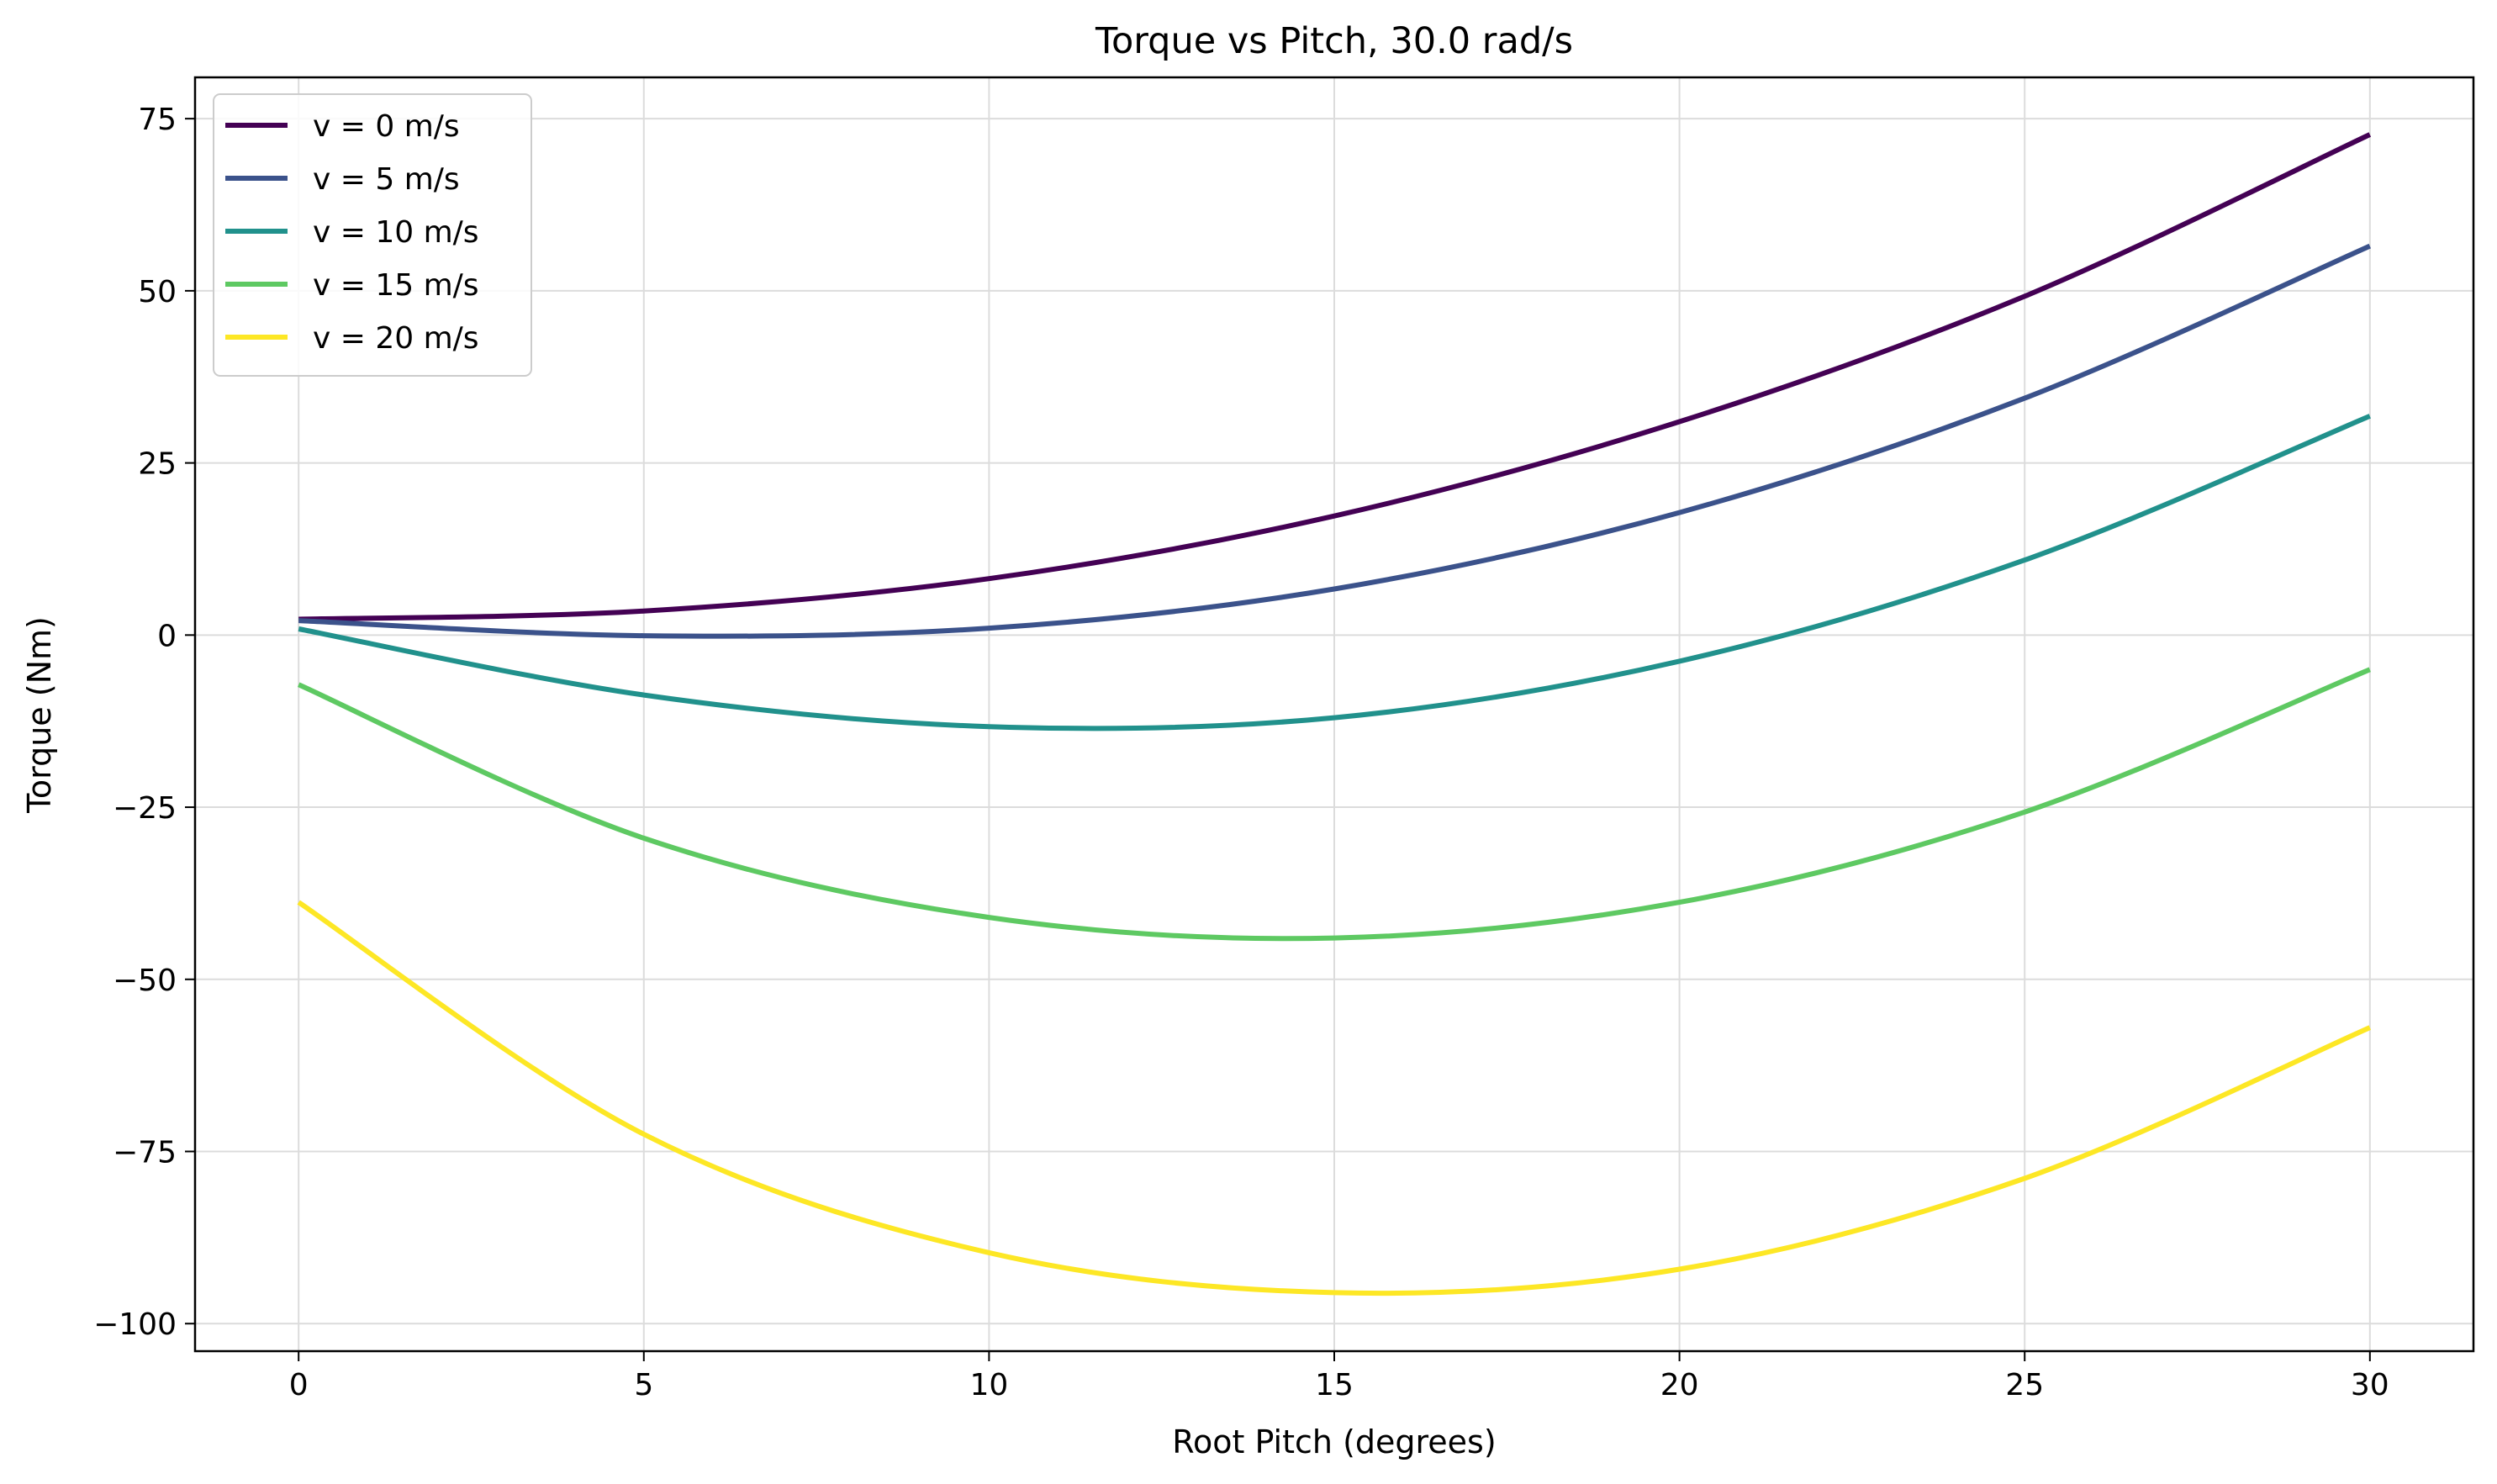  What do you see at coordinates (157, 292) in the screenshot?
I see `y-tick-label: 50` at bounding box center [157, 292].